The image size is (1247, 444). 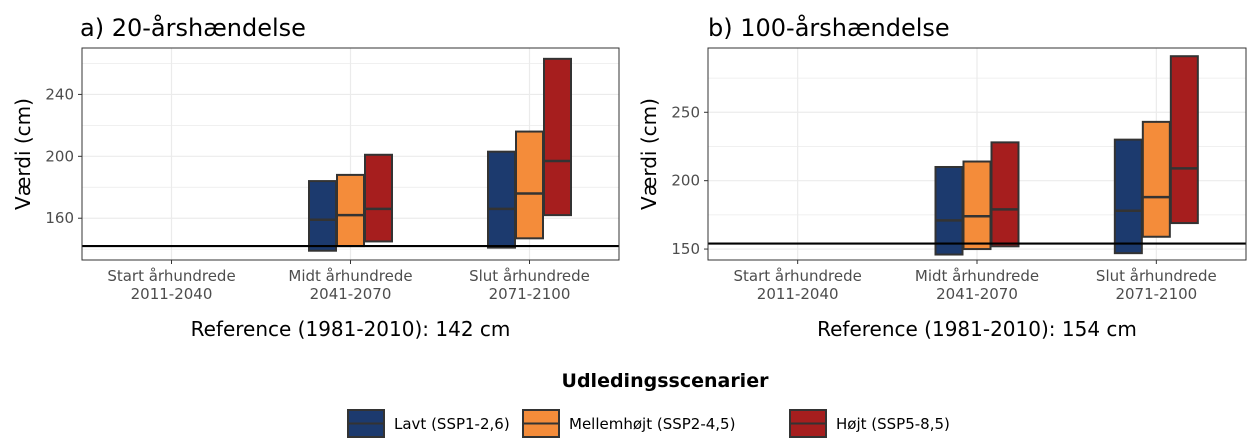 What do you see at coordinates (351, 329) in the screenshot?
I see `x-axis-title: Reference (1981-2010): 142 cm` at bounding box center [351, 329].